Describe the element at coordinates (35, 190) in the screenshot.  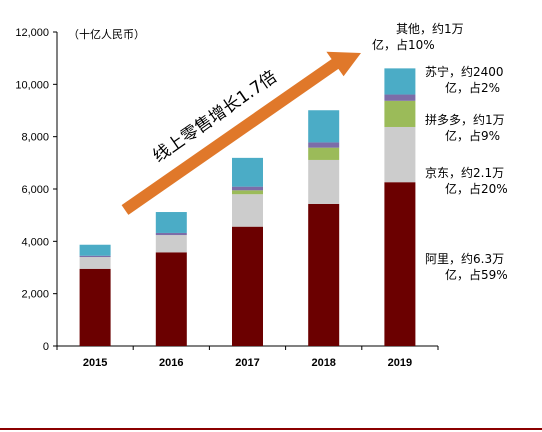
I see `y-tick-label: 6,000` at that location.